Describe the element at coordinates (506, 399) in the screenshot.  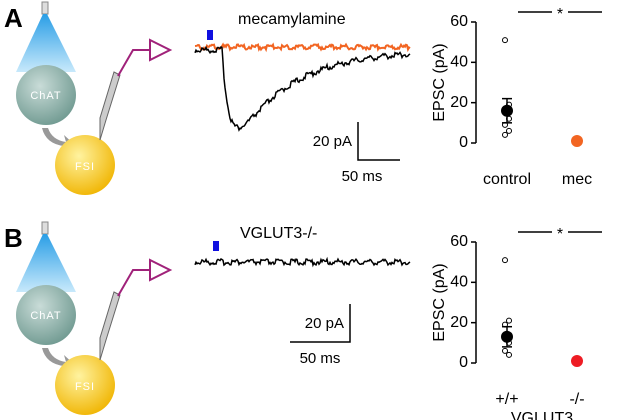
I see `x-tick-label: +/+` at that location.